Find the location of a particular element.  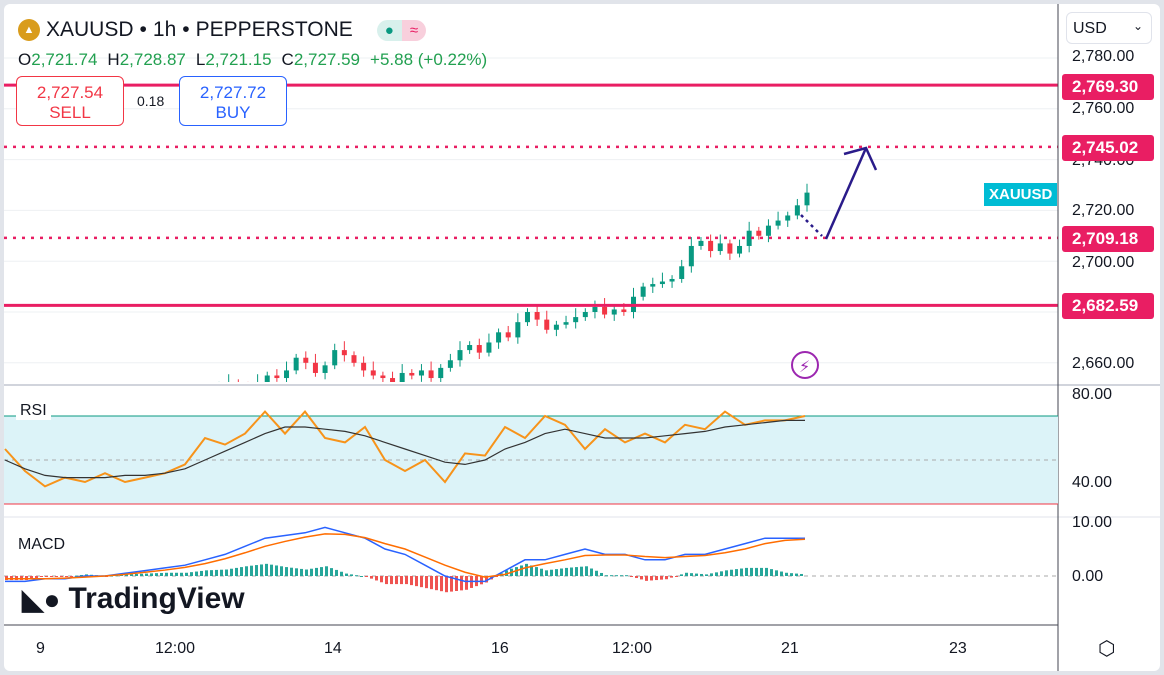

sell-price: 2,727.54 is located at coordinates (70, 92).